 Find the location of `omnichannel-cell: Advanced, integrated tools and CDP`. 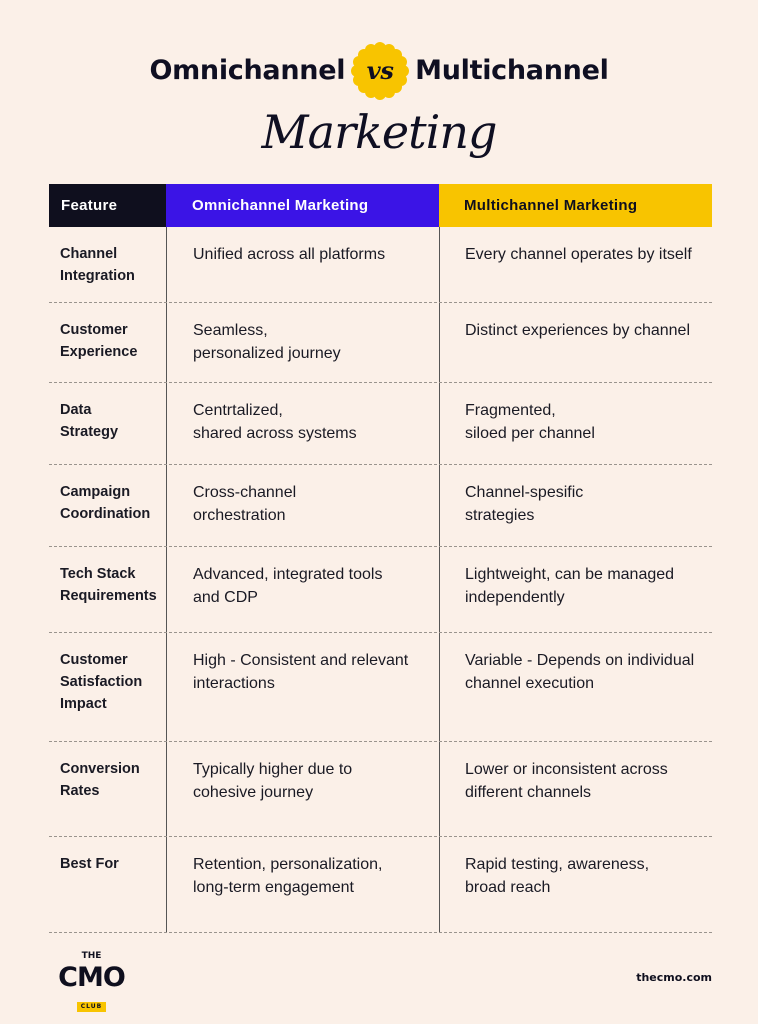

omnichannel-cell: Advanced, integrated tools and CDP is located at coordinates (302, 589).